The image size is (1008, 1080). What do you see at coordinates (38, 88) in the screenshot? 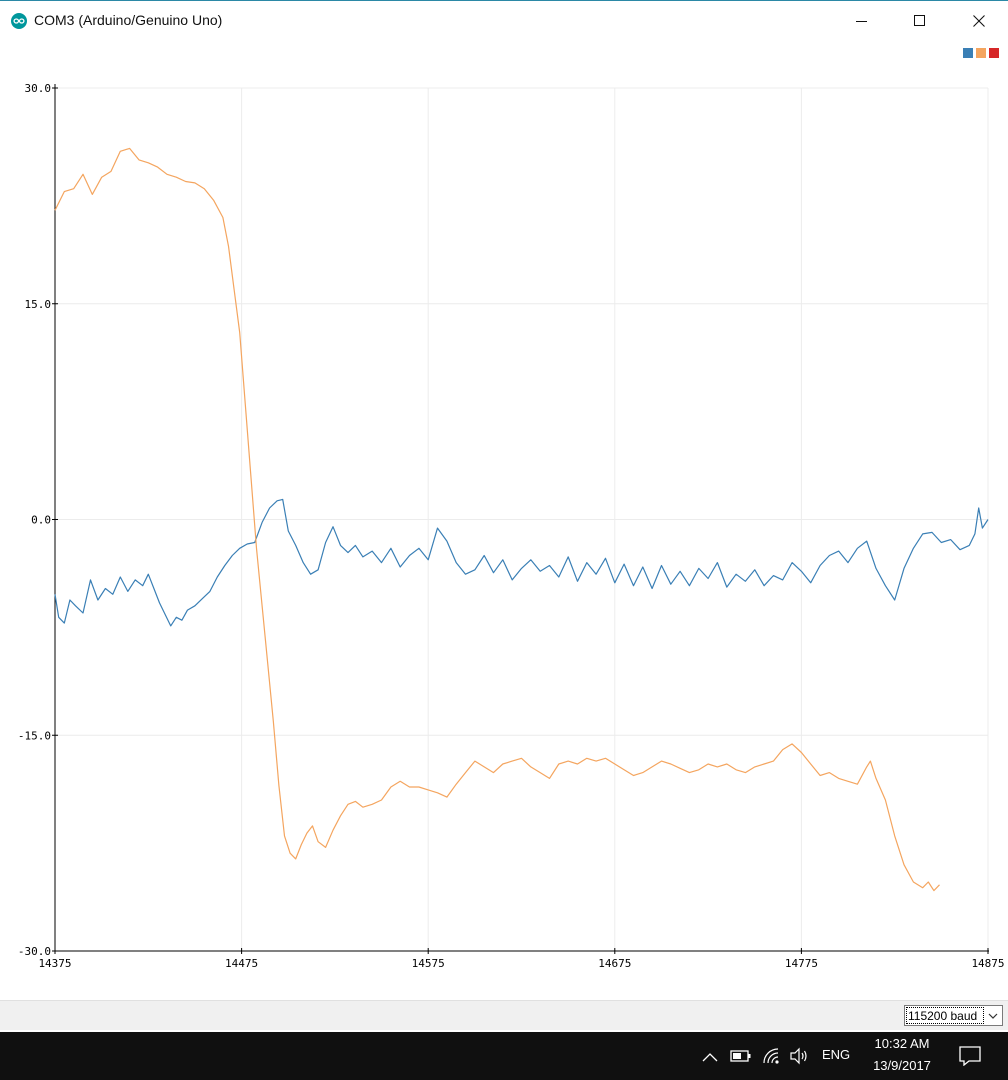
I see `y-tick-label: 30.0` at bounding box center [38, 88].